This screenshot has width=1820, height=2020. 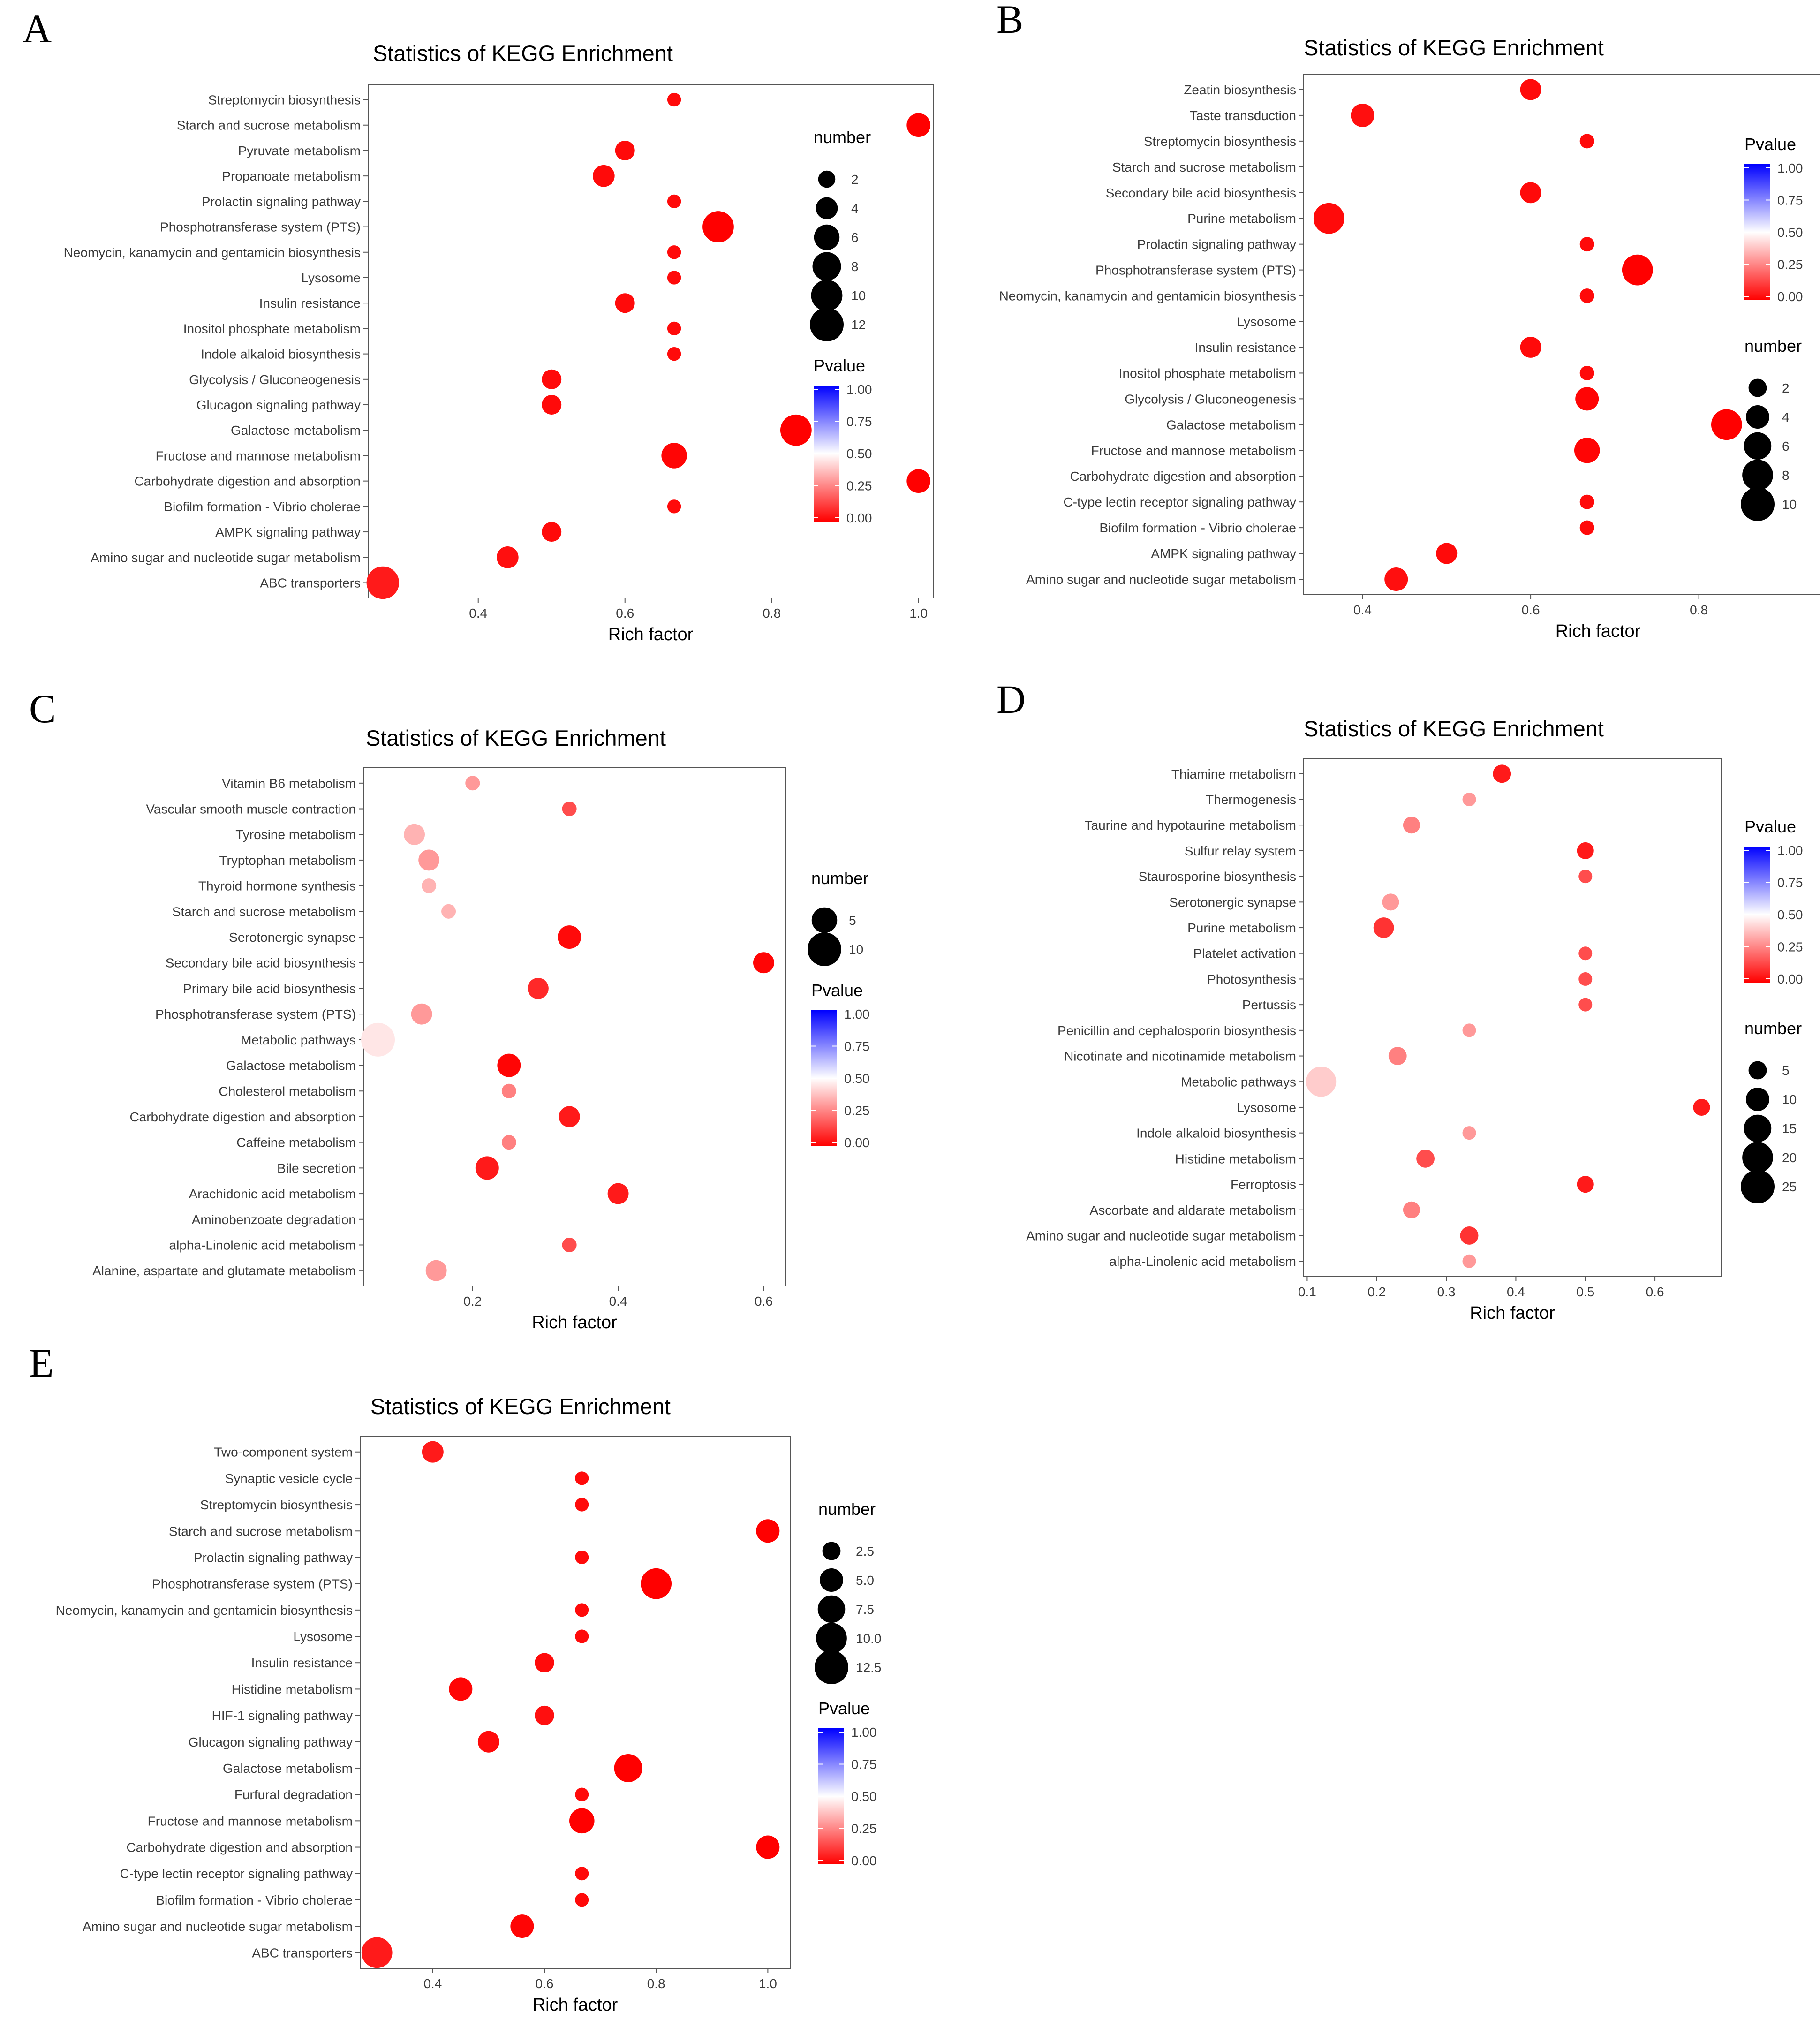 I want to click on size-legend-label: 5, so click(x=1786, y=1070).